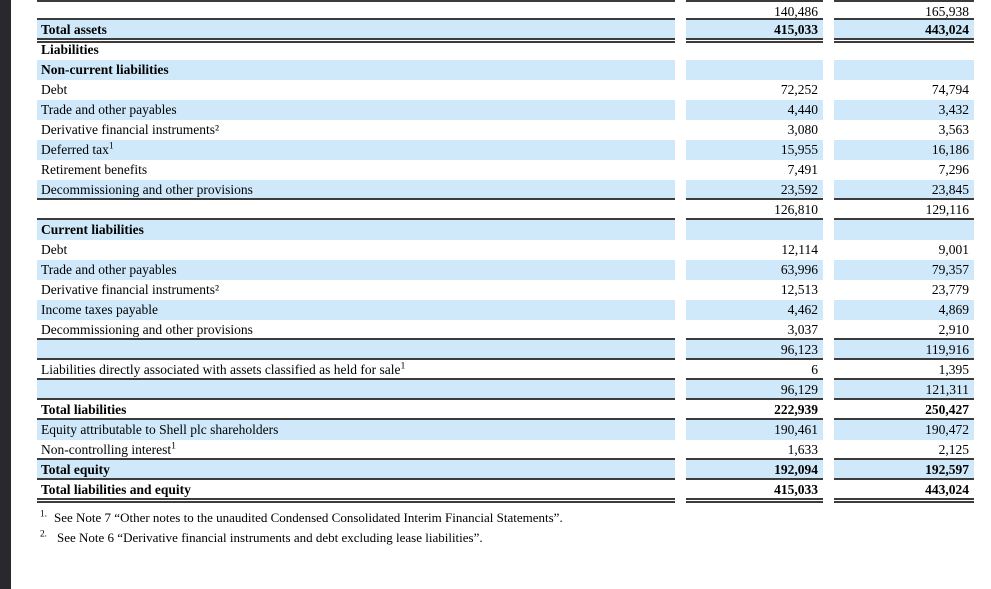 The image size is (991, 589). Describe the element at coordinates (44, 514) in the screenshot. I see `footnote-marker: 1.` at that location.